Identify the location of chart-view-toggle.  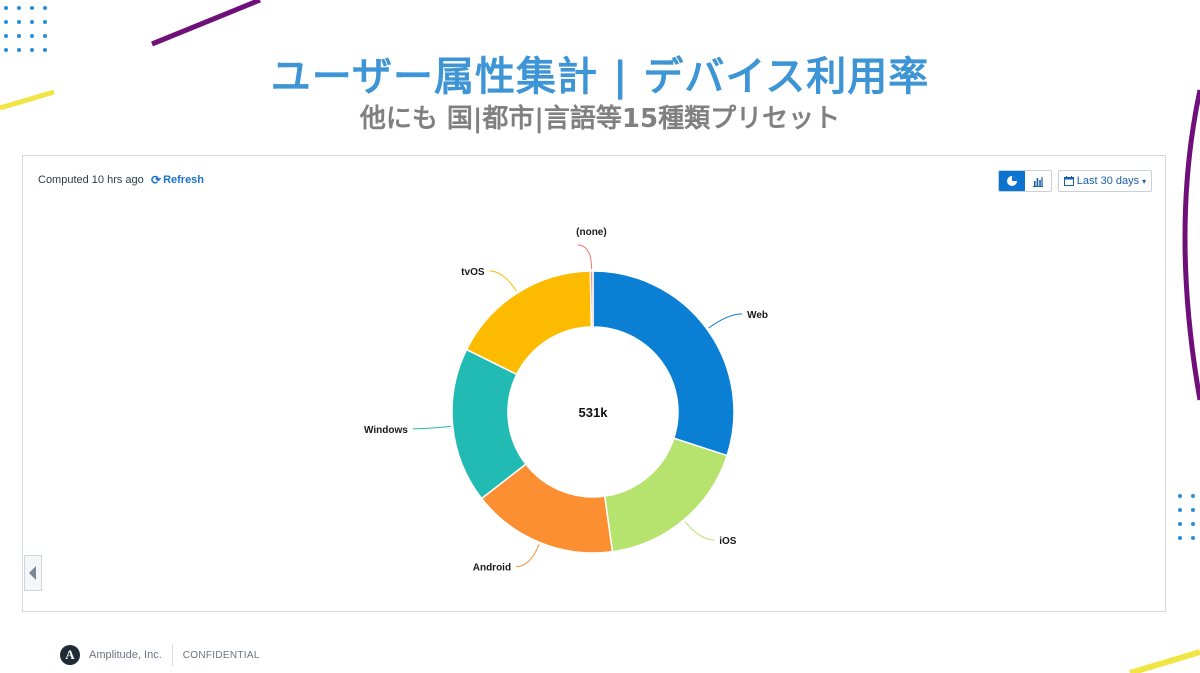
(1025, 181).